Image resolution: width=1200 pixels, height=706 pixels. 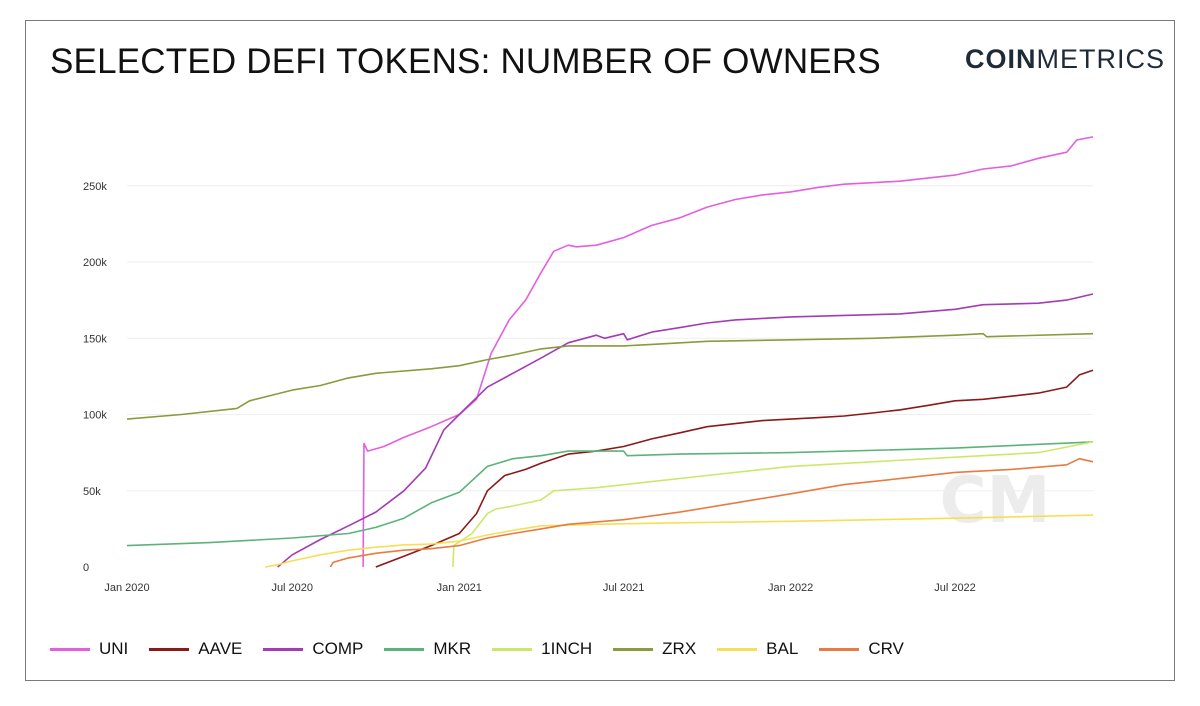 I want to click on series-line-zrx, so click(x=610, y=376).